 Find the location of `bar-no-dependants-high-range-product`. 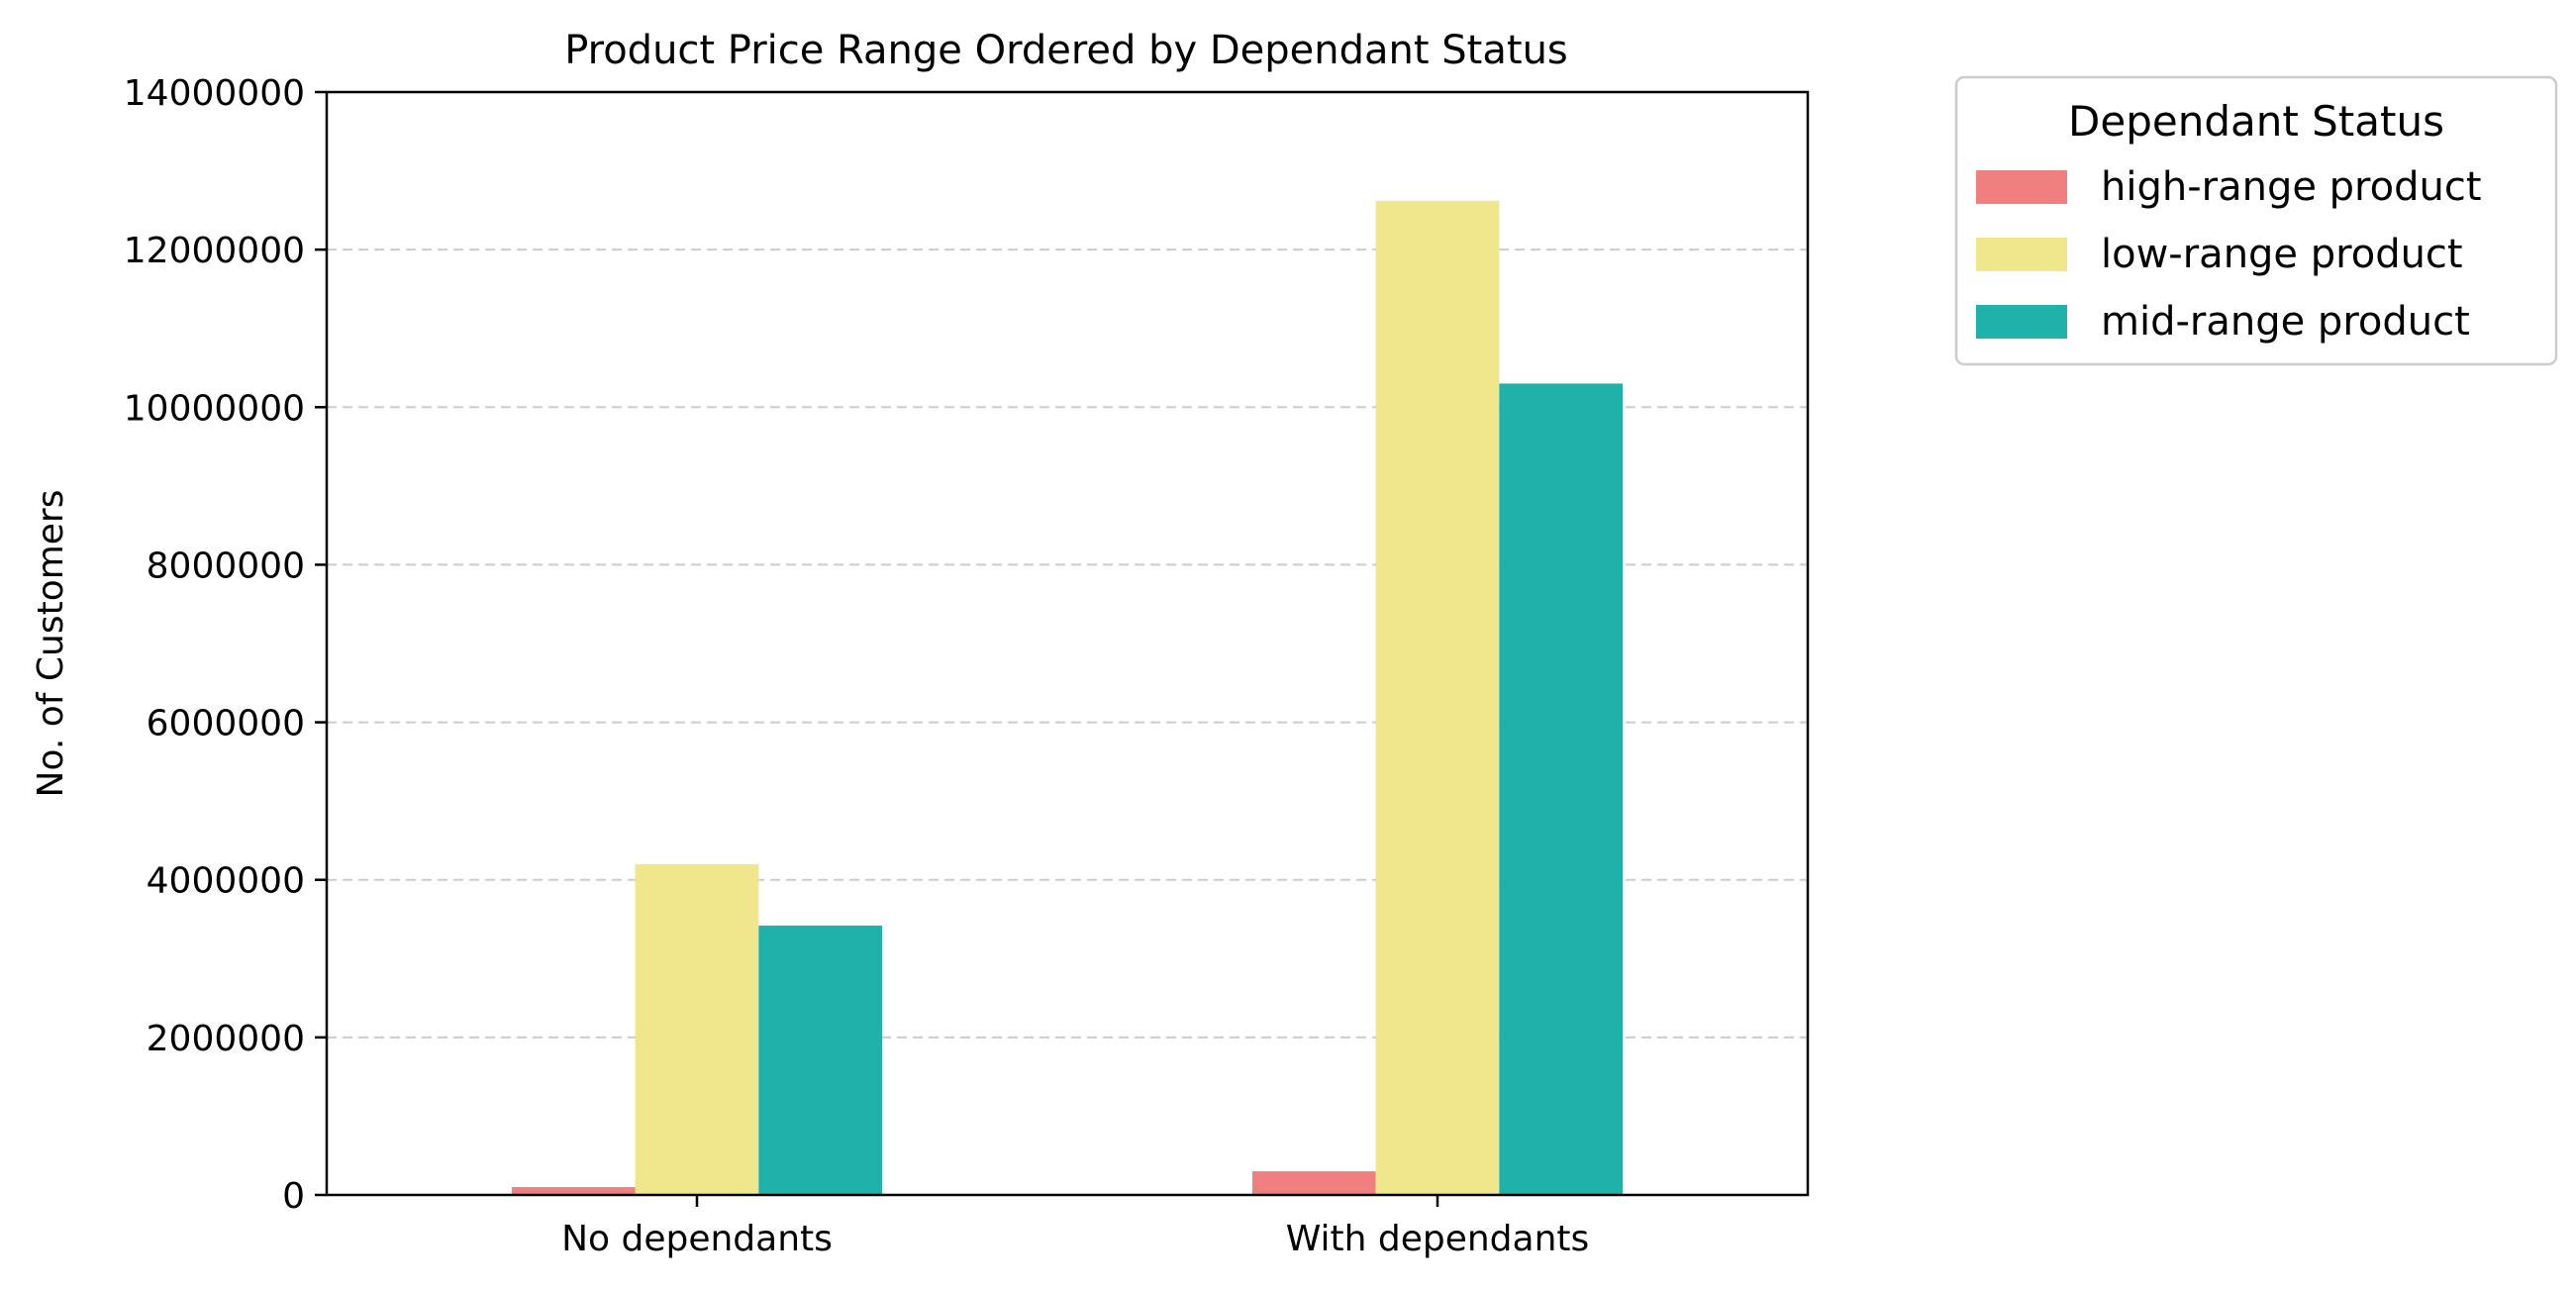

bar-no-dependants-high-range-product is located at coordinates (574, 1191).